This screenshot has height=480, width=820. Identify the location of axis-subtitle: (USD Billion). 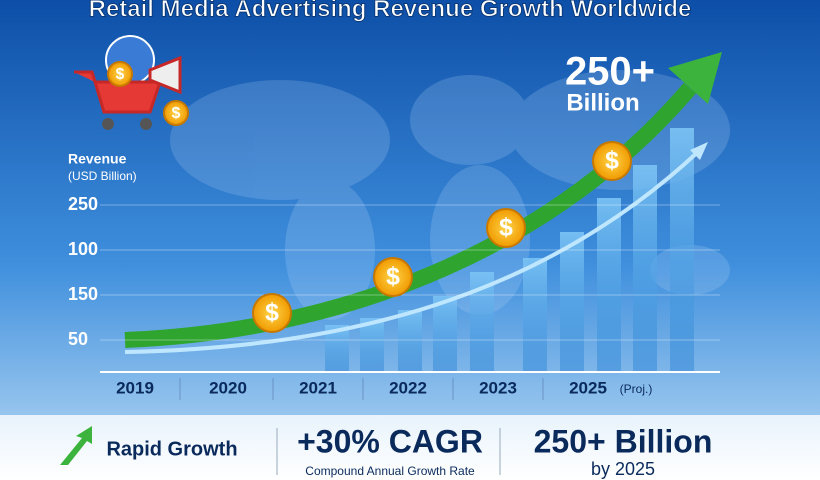
(102, 176).